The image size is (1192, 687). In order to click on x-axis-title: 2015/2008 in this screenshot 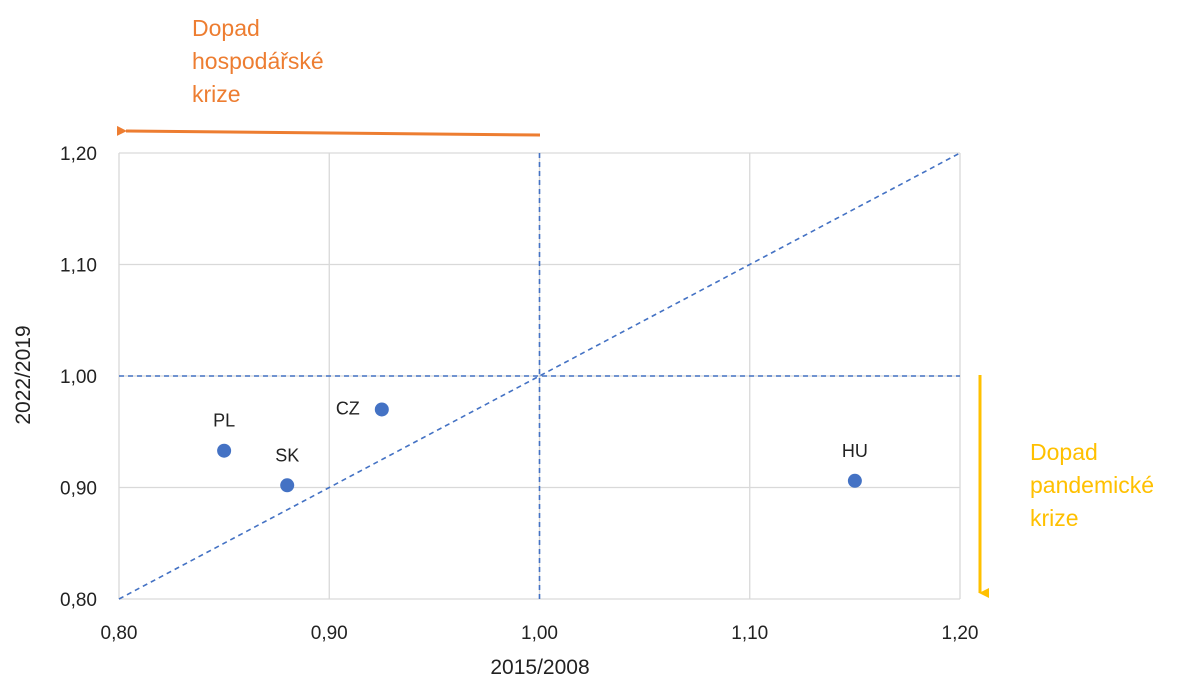, I will do `click(539, 667)`.